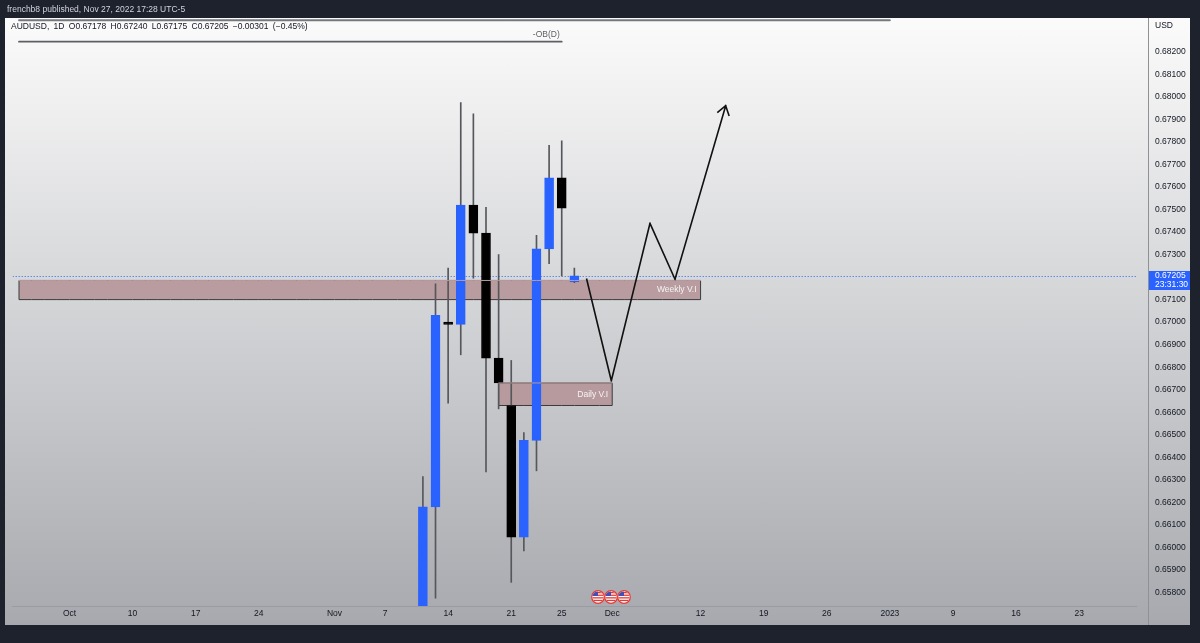 The height and width of the screenshot is (643, 1200). Describe the element at coordinates (1170, 231) in the screenshot. I see `y-tick-label: 0.67400` at that location.